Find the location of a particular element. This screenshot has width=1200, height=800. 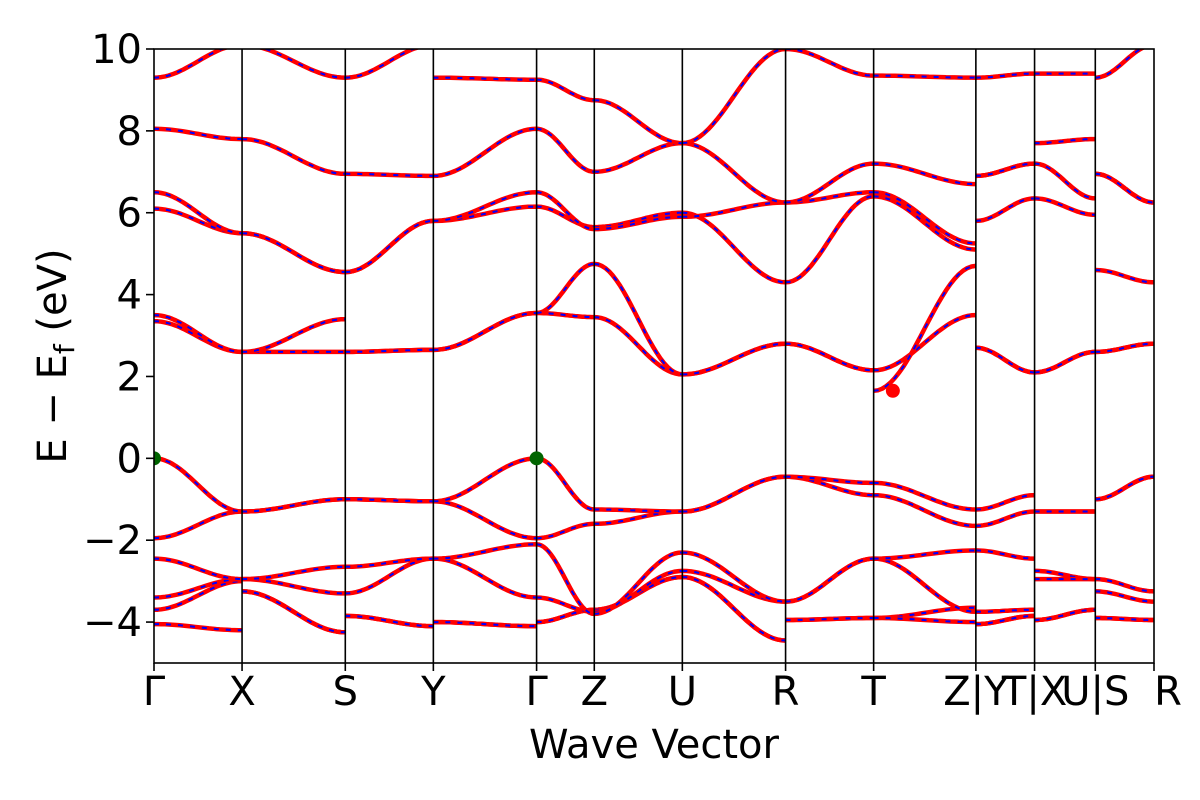

x-axis-title: Wave Vector is located at coordinates (654, 745).